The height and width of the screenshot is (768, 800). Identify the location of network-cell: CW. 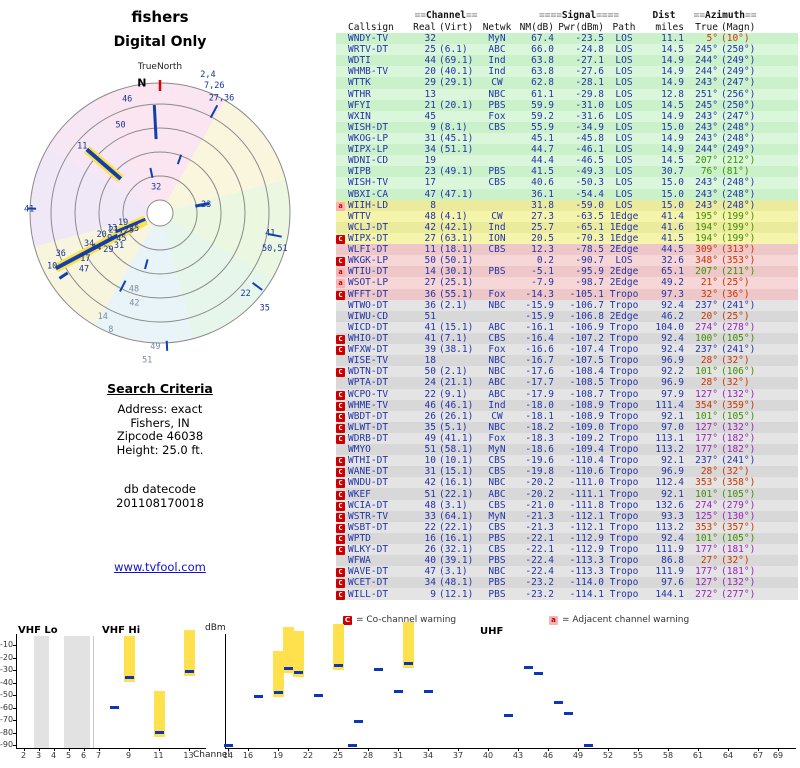
(497, 416).